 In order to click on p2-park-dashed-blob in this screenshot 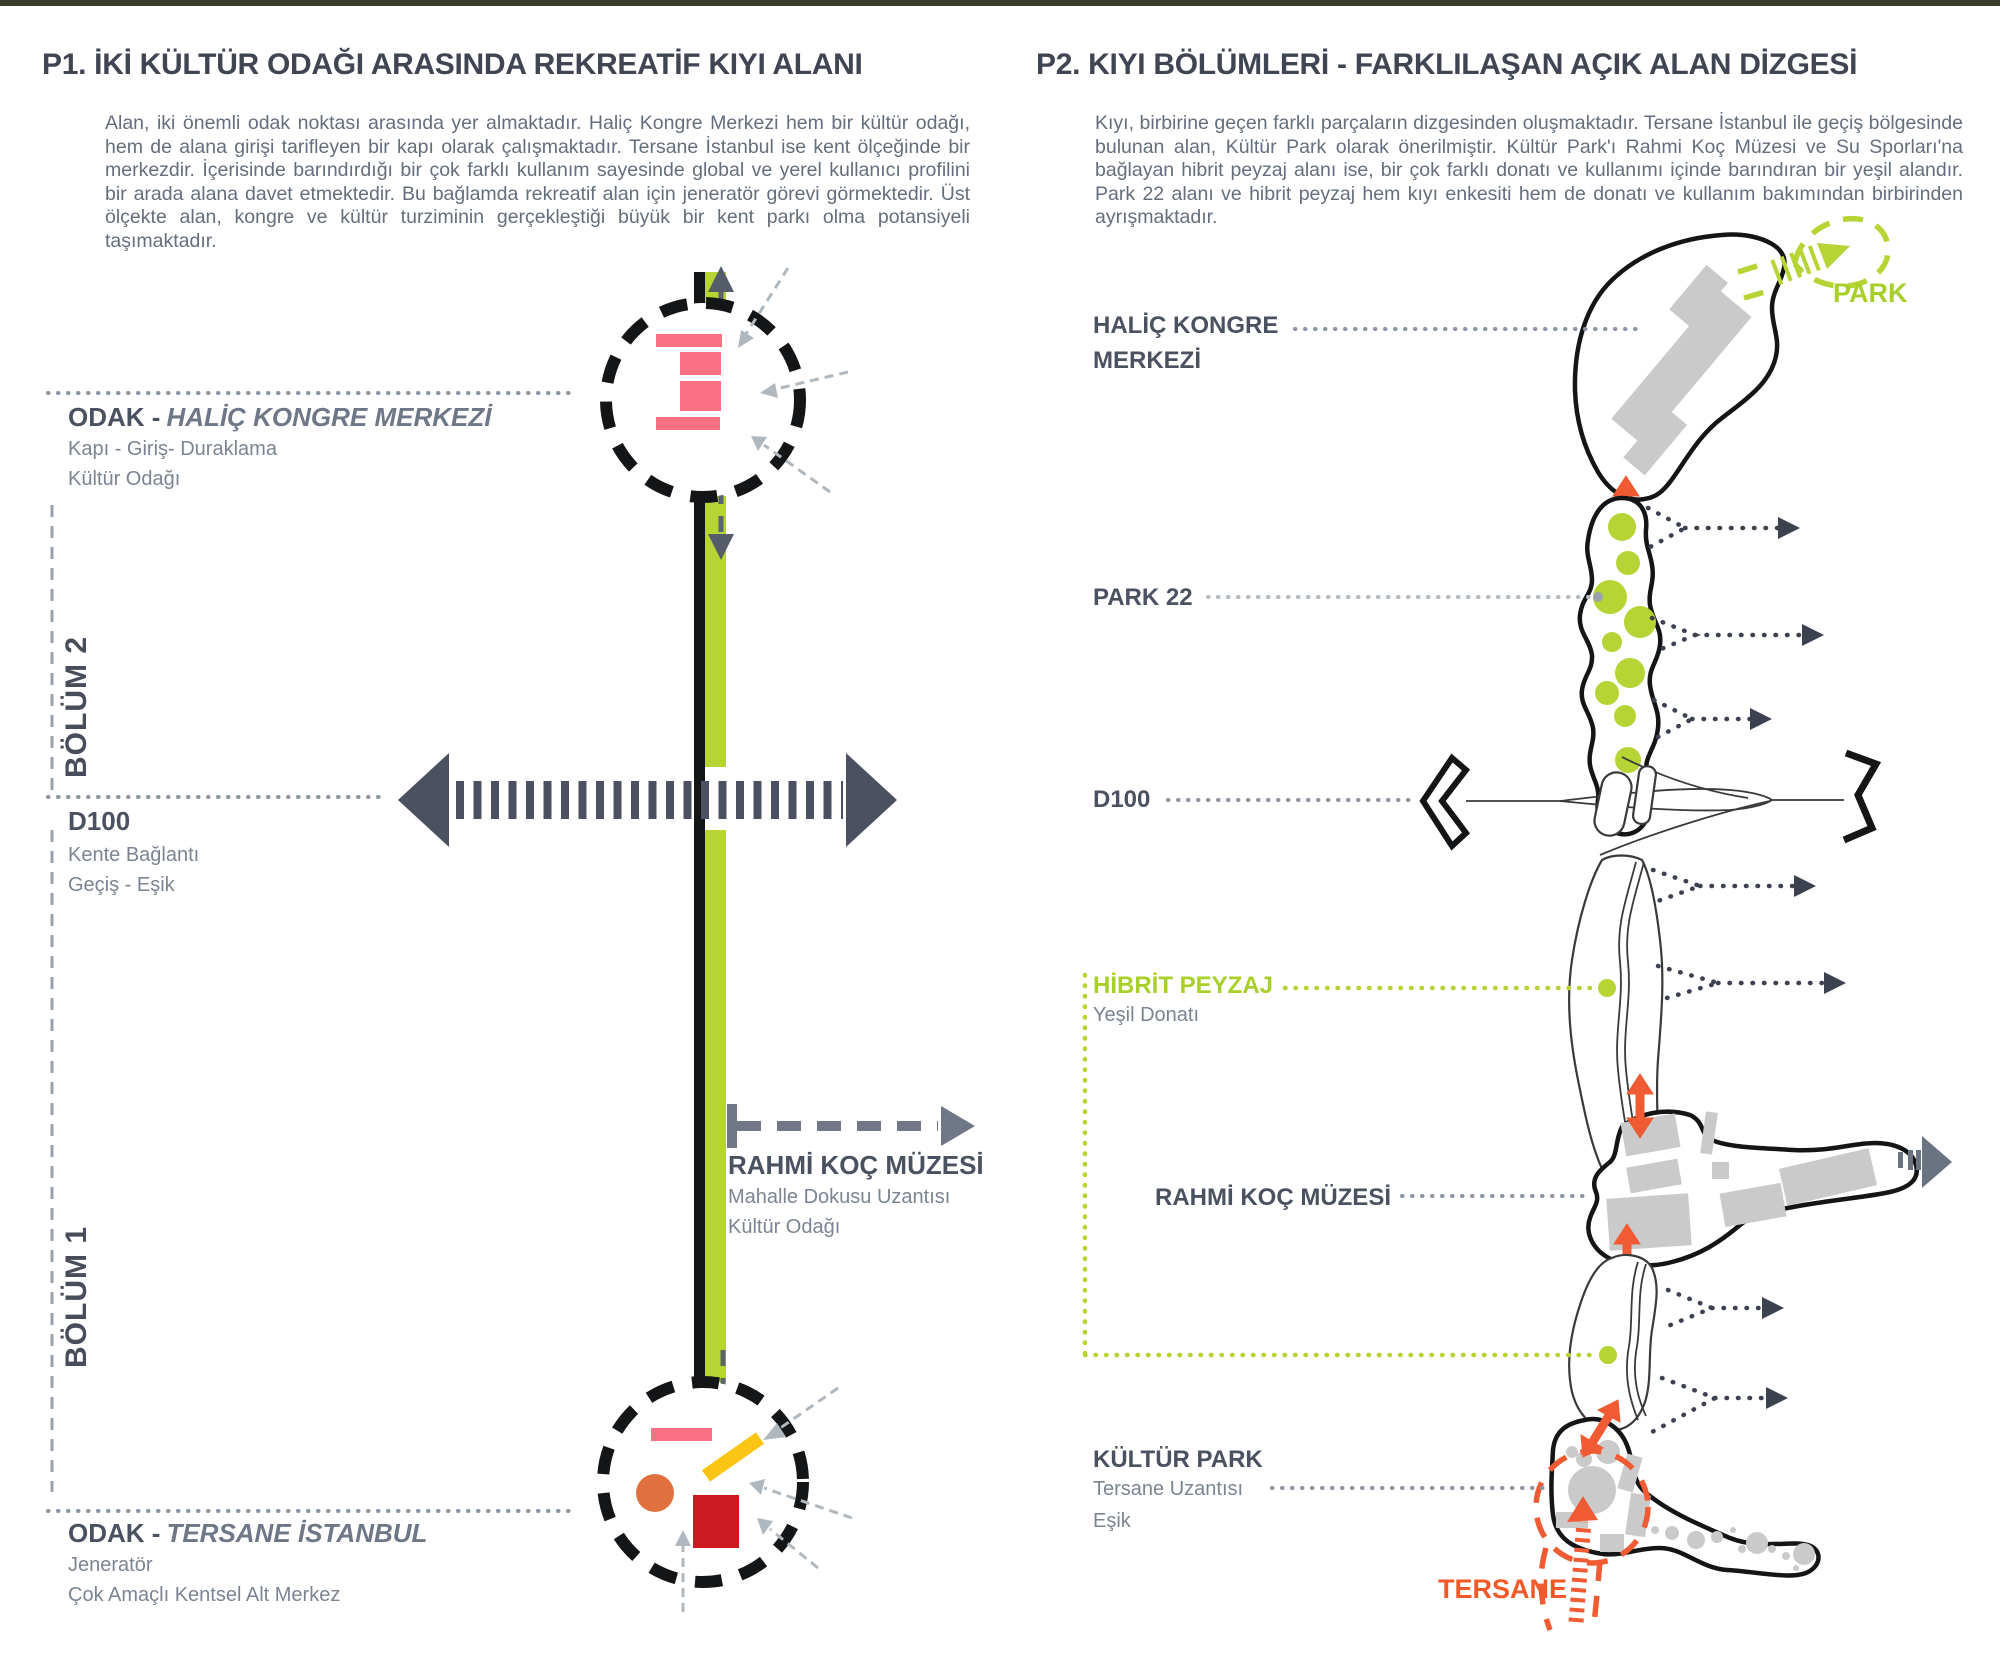, I will do `click(1814, 258)`.